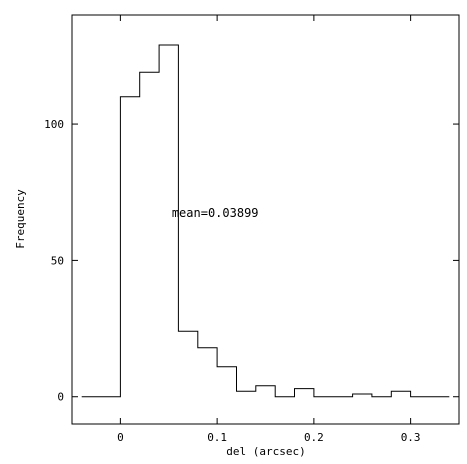  I want to click on x-tick-label: 0.3, so click(411, 437).